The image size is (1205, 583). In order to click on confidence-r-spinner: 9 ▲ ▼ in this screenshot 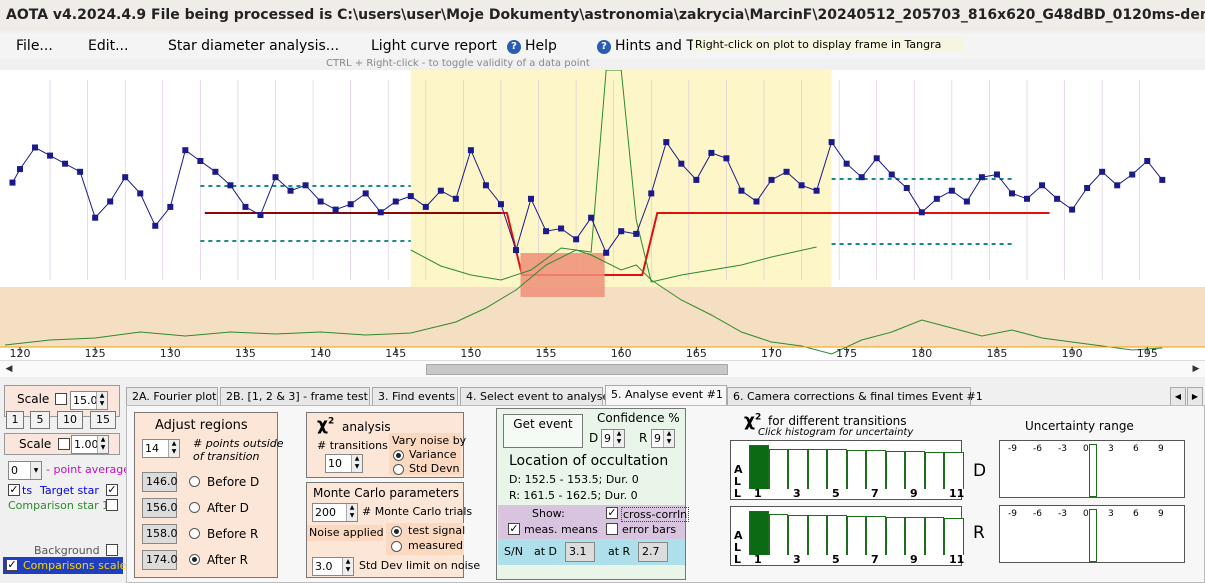, I will do `click(663, 438)`.